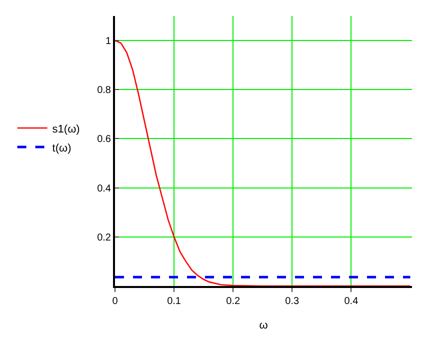  Describe the element at coordinates (233, 301) in the screenshot. I see `x-tick-label: 0.2` at that location.